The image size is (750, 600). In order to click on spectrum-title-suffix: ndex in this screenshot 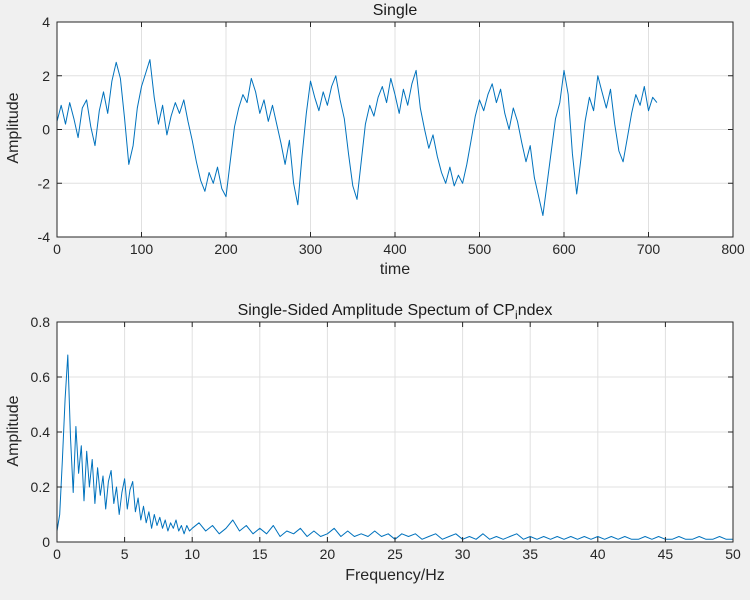, I will do `click(535, 310)`.